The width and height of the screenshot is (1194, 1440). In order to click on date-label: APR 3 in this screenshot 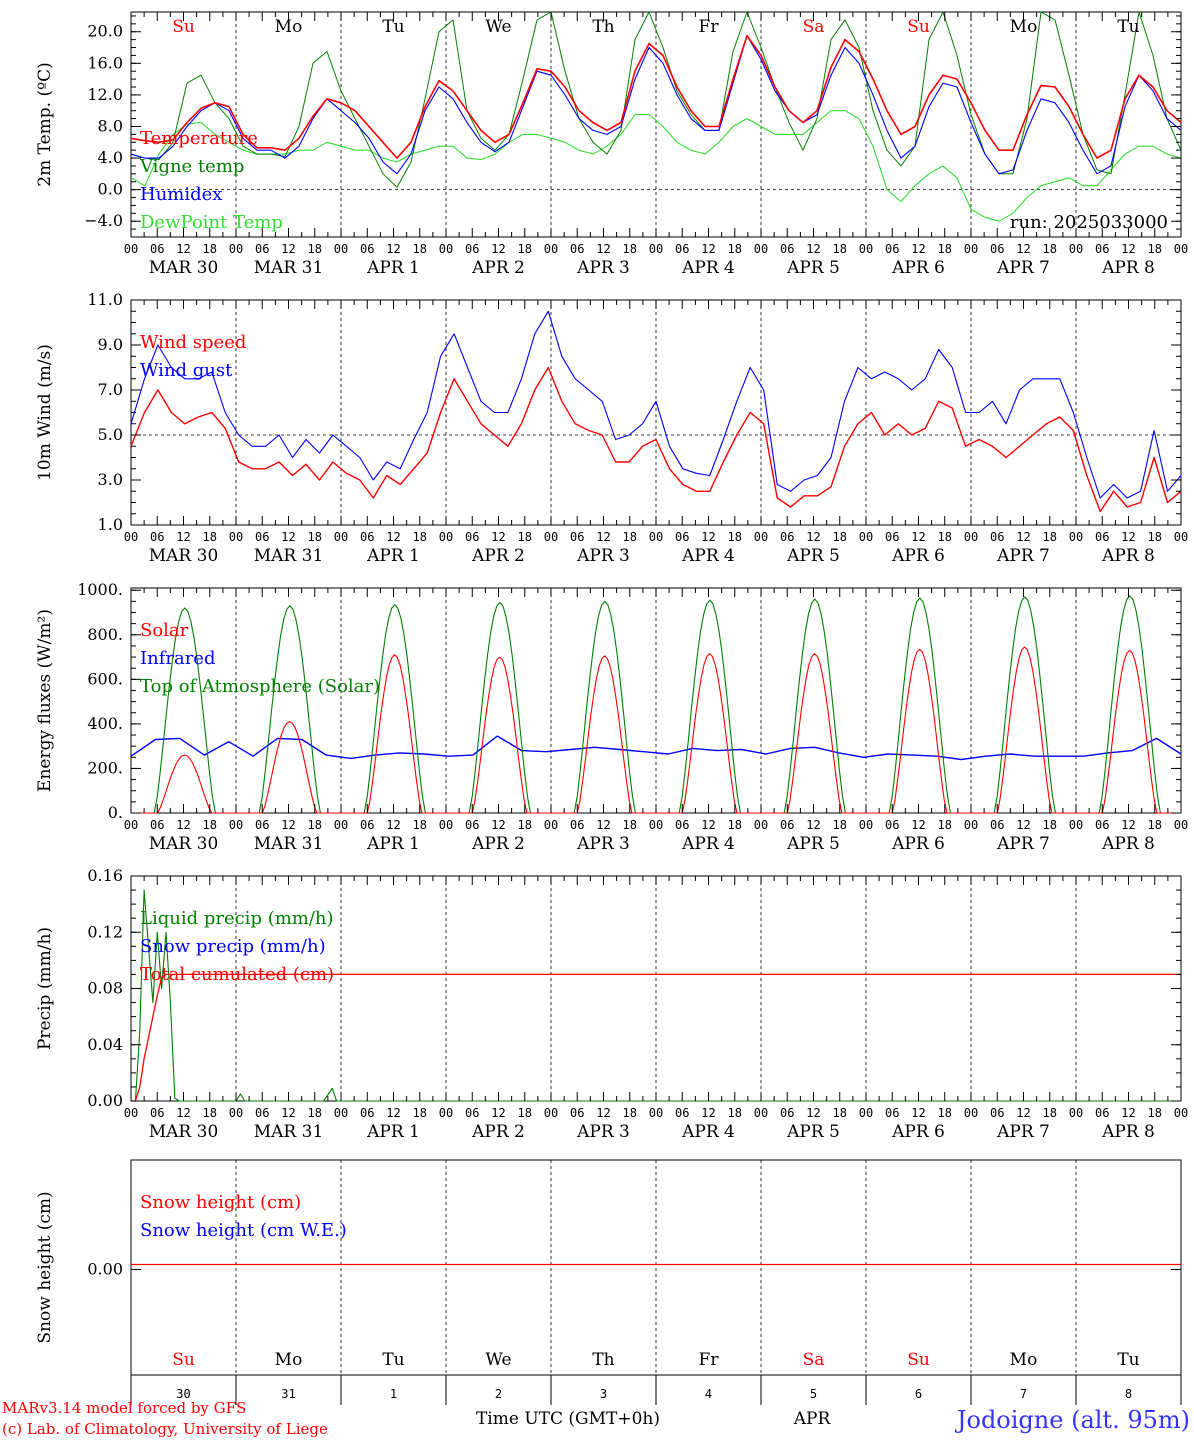, I will do `click(603, 1132)`.